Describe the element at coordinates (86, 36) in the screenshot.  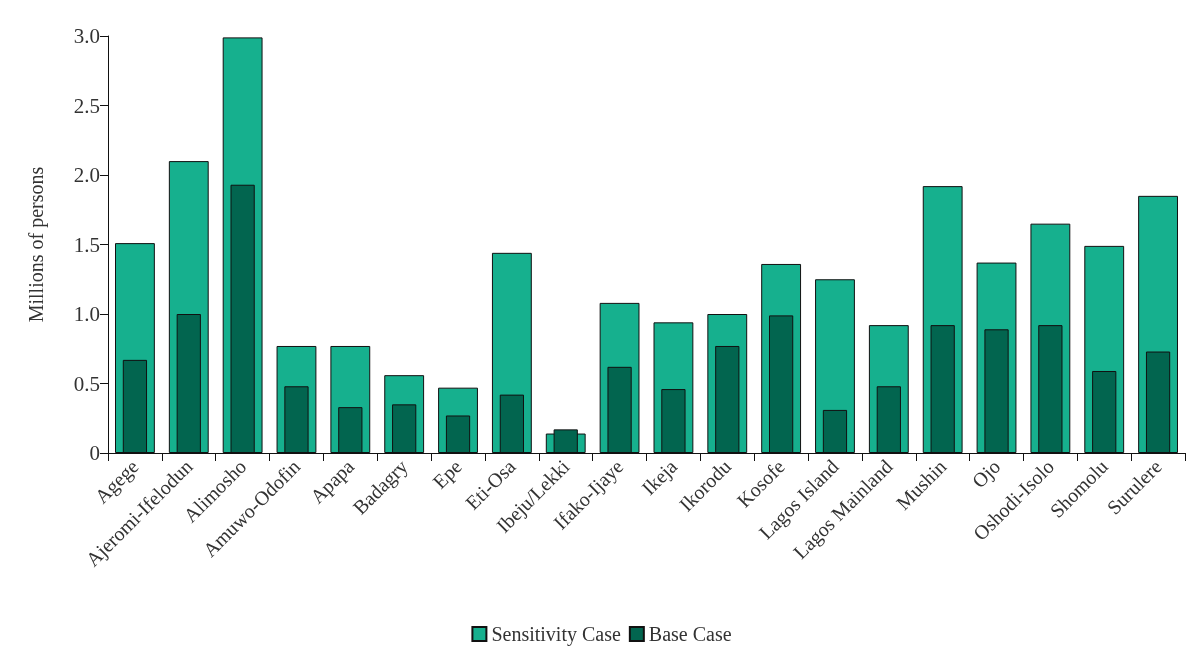
I see `y-tick-label: 3.0` at that location.